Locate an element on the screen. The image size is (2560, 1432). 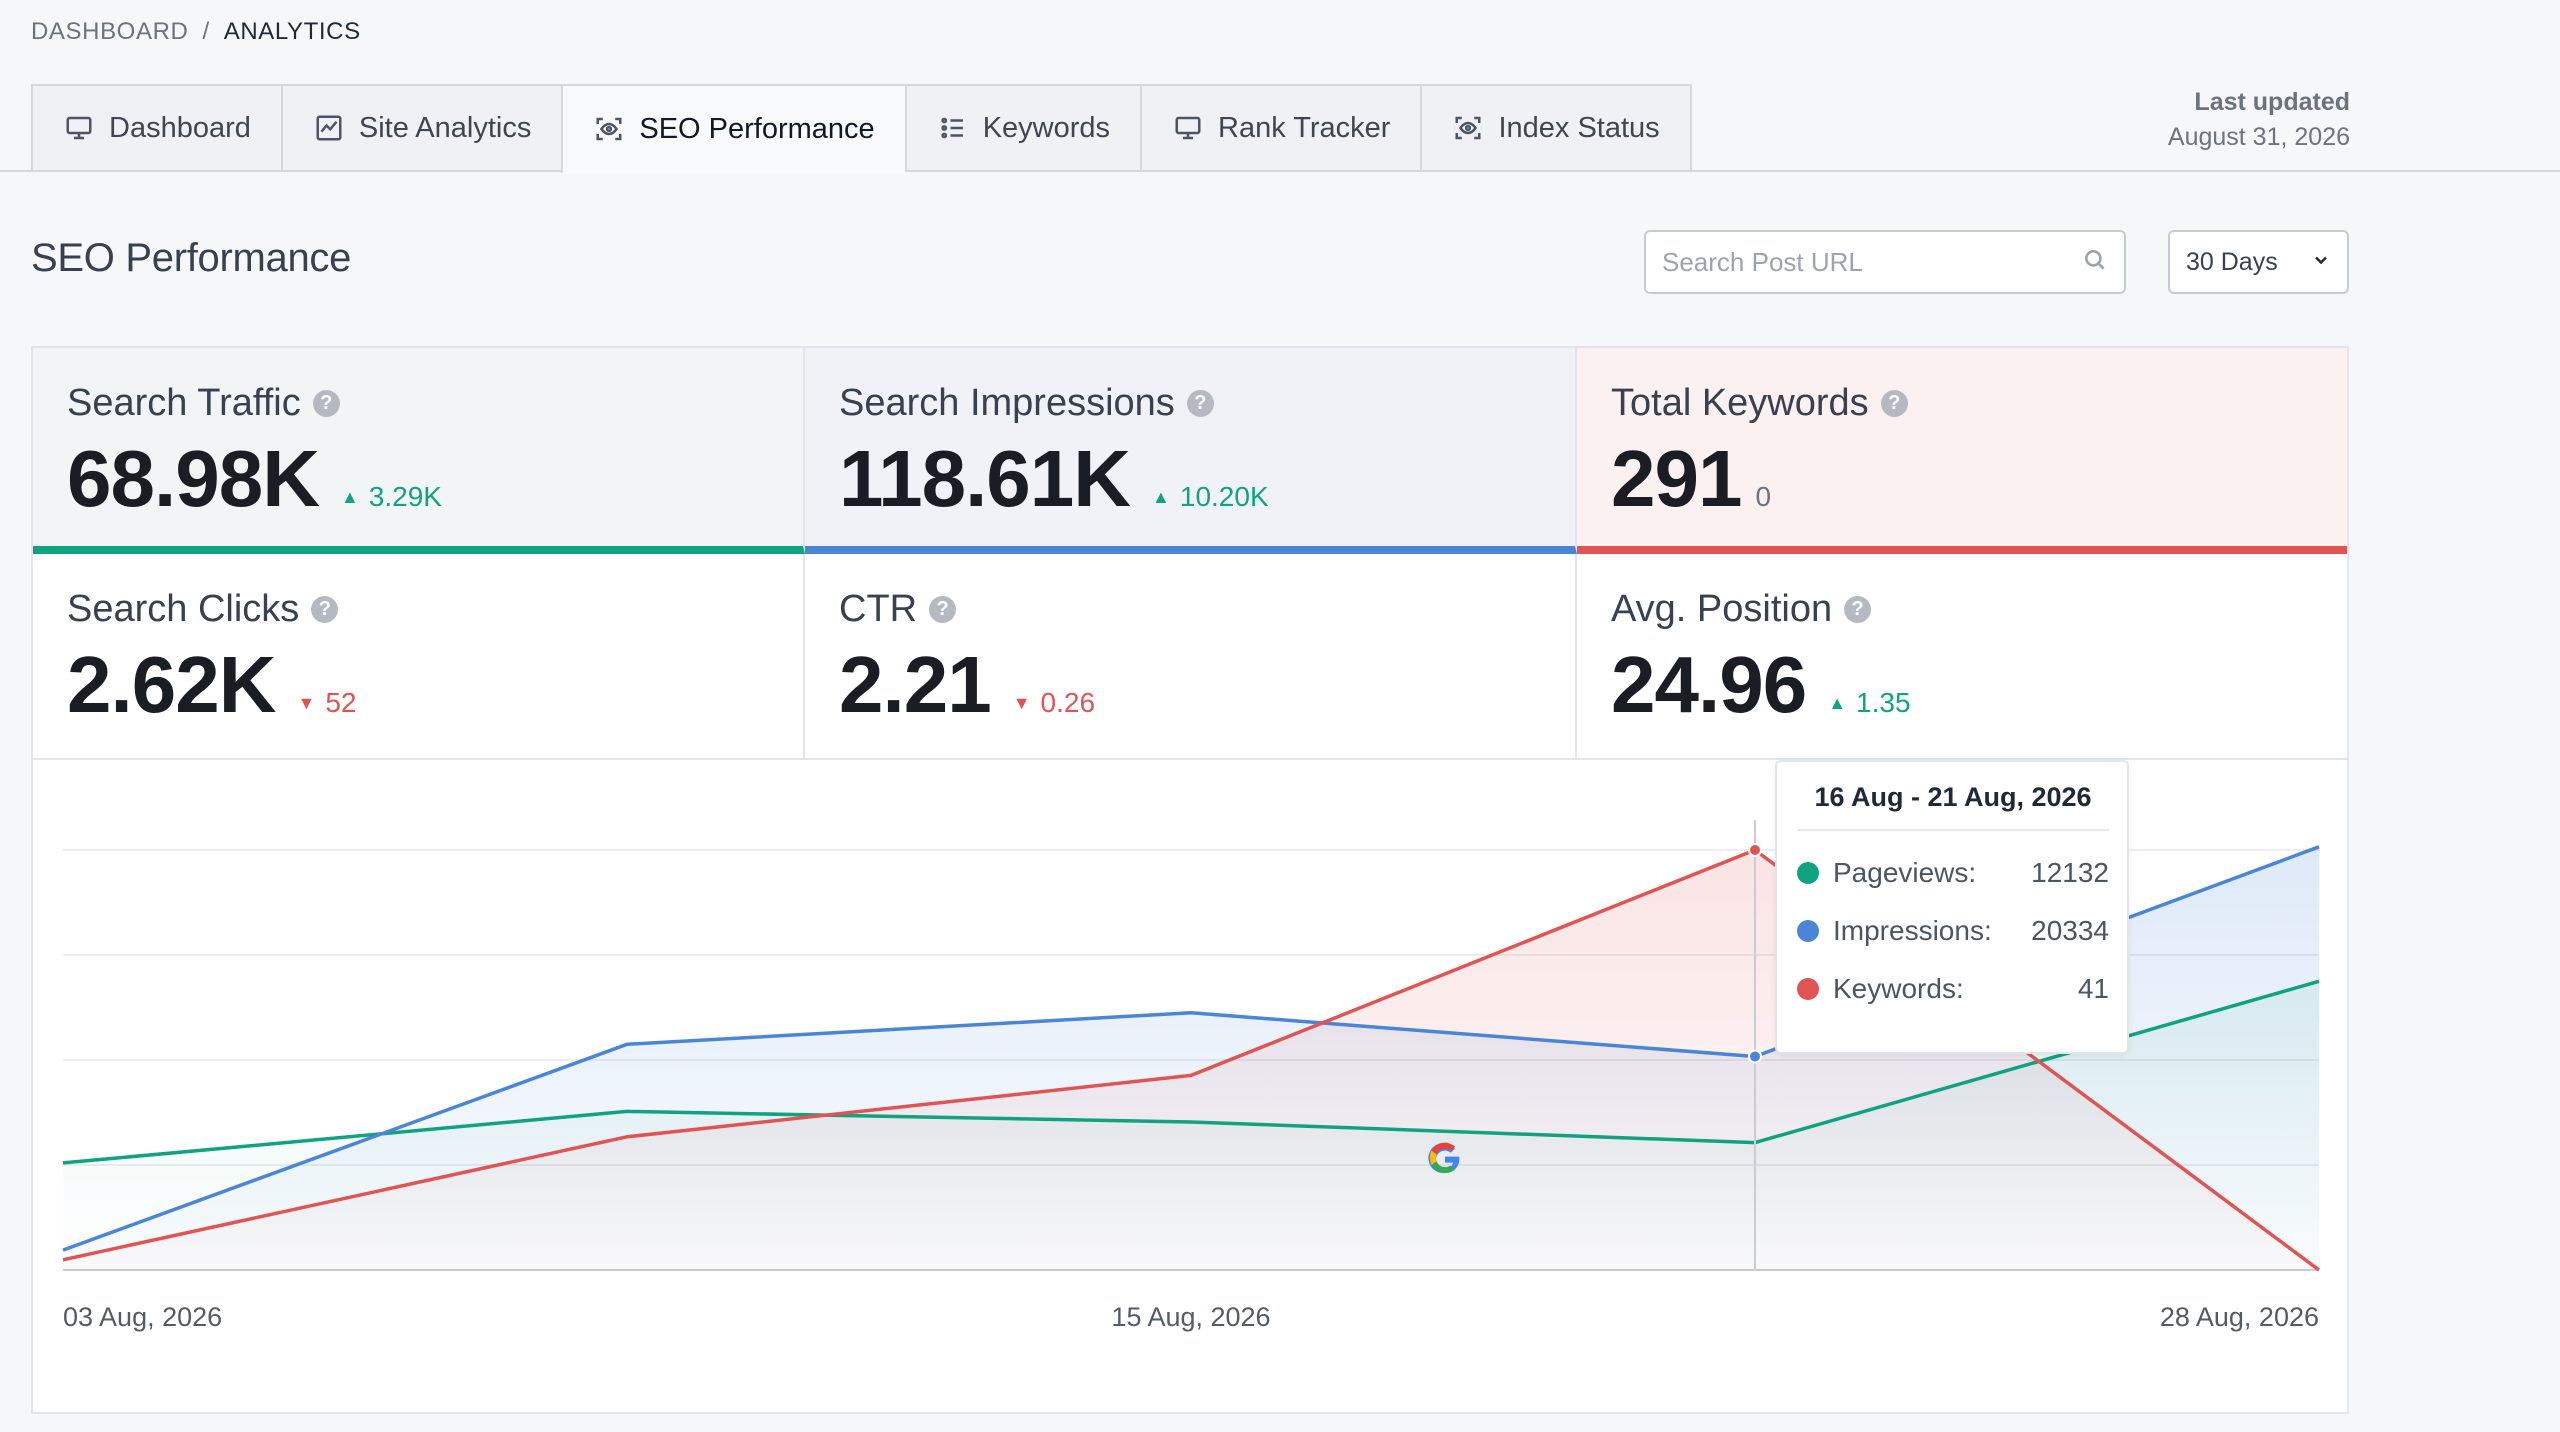
stat-delta: ▲ 3.29K is located at coordinates (391, 497).